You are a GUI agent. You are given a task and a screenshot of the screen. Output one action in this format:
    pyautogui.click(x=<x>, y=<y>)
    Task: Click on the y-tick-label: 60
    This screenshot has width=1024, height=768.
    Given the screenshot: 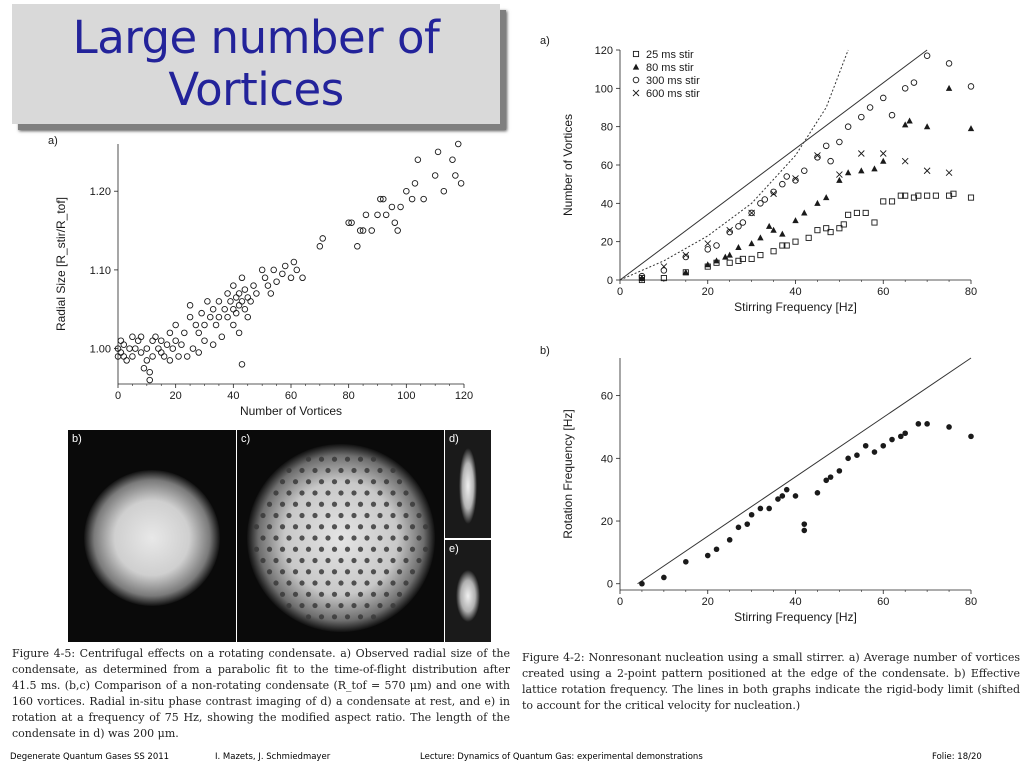 What is the action you would take?
    pyautogui.click(x=607, y=166)
    